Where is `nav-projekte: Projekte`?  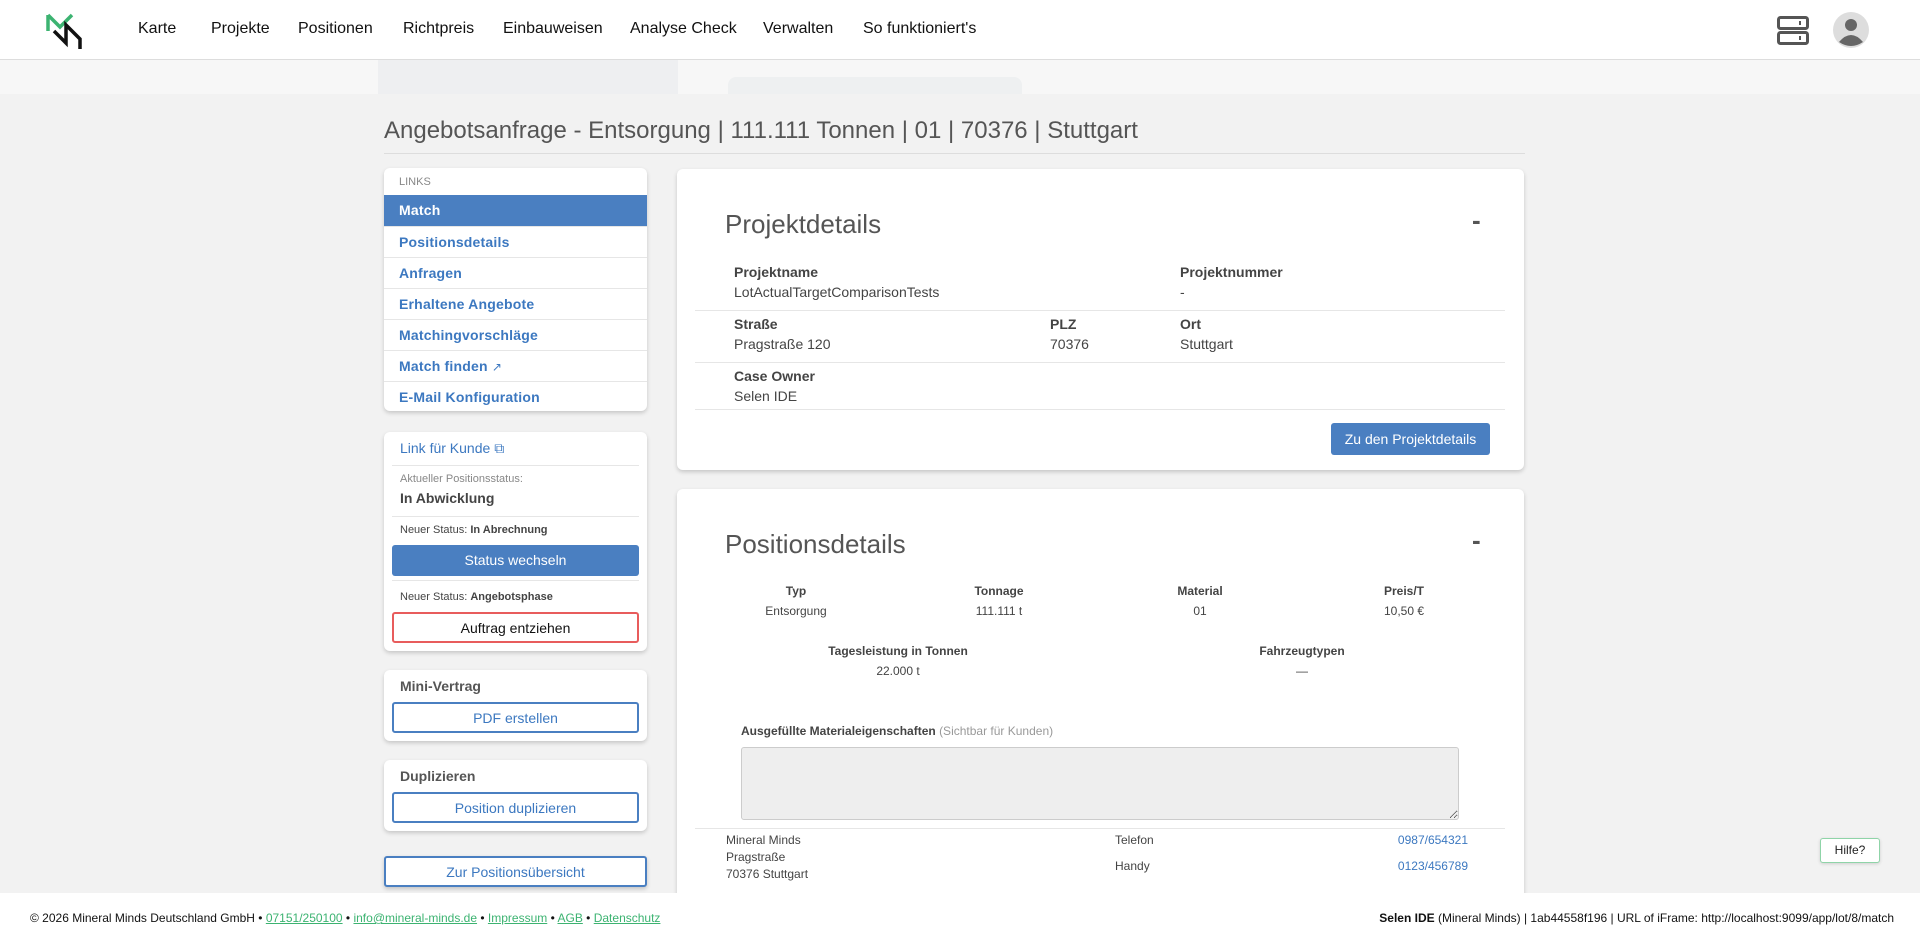 nav-projekte: Projekte is located at coordinates (240, 28).